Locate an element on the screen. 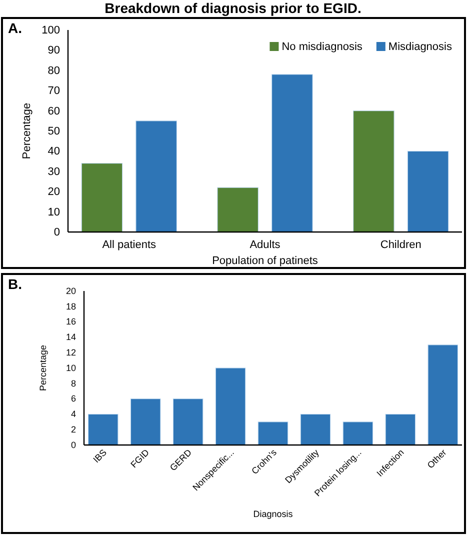  y-tick-label: 6 is located at coordinates (73, 399).